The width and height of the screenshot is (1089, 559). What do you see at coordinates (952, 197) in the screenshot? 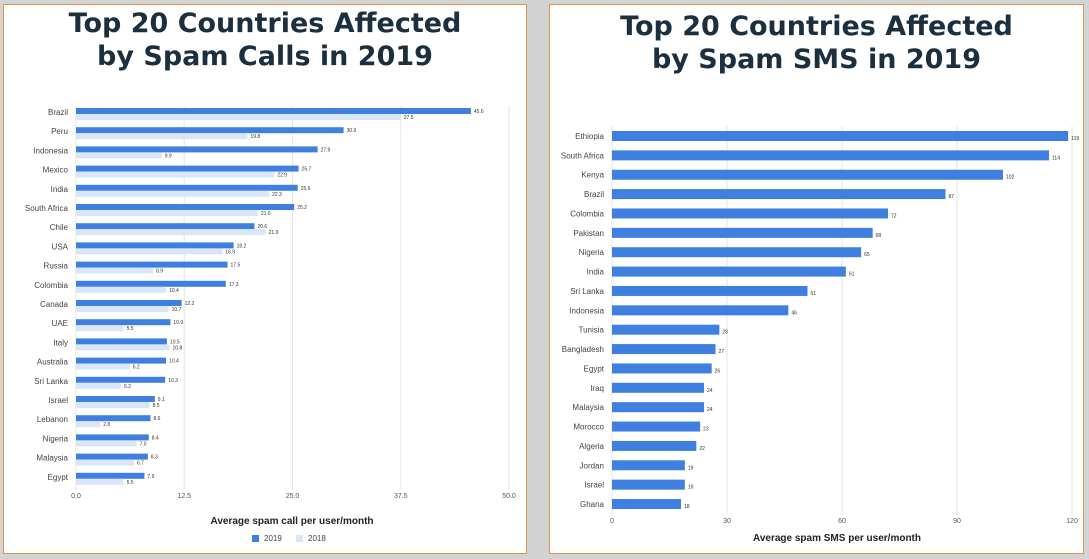
I see `data-label: 87` at bounding box center [952, 197].